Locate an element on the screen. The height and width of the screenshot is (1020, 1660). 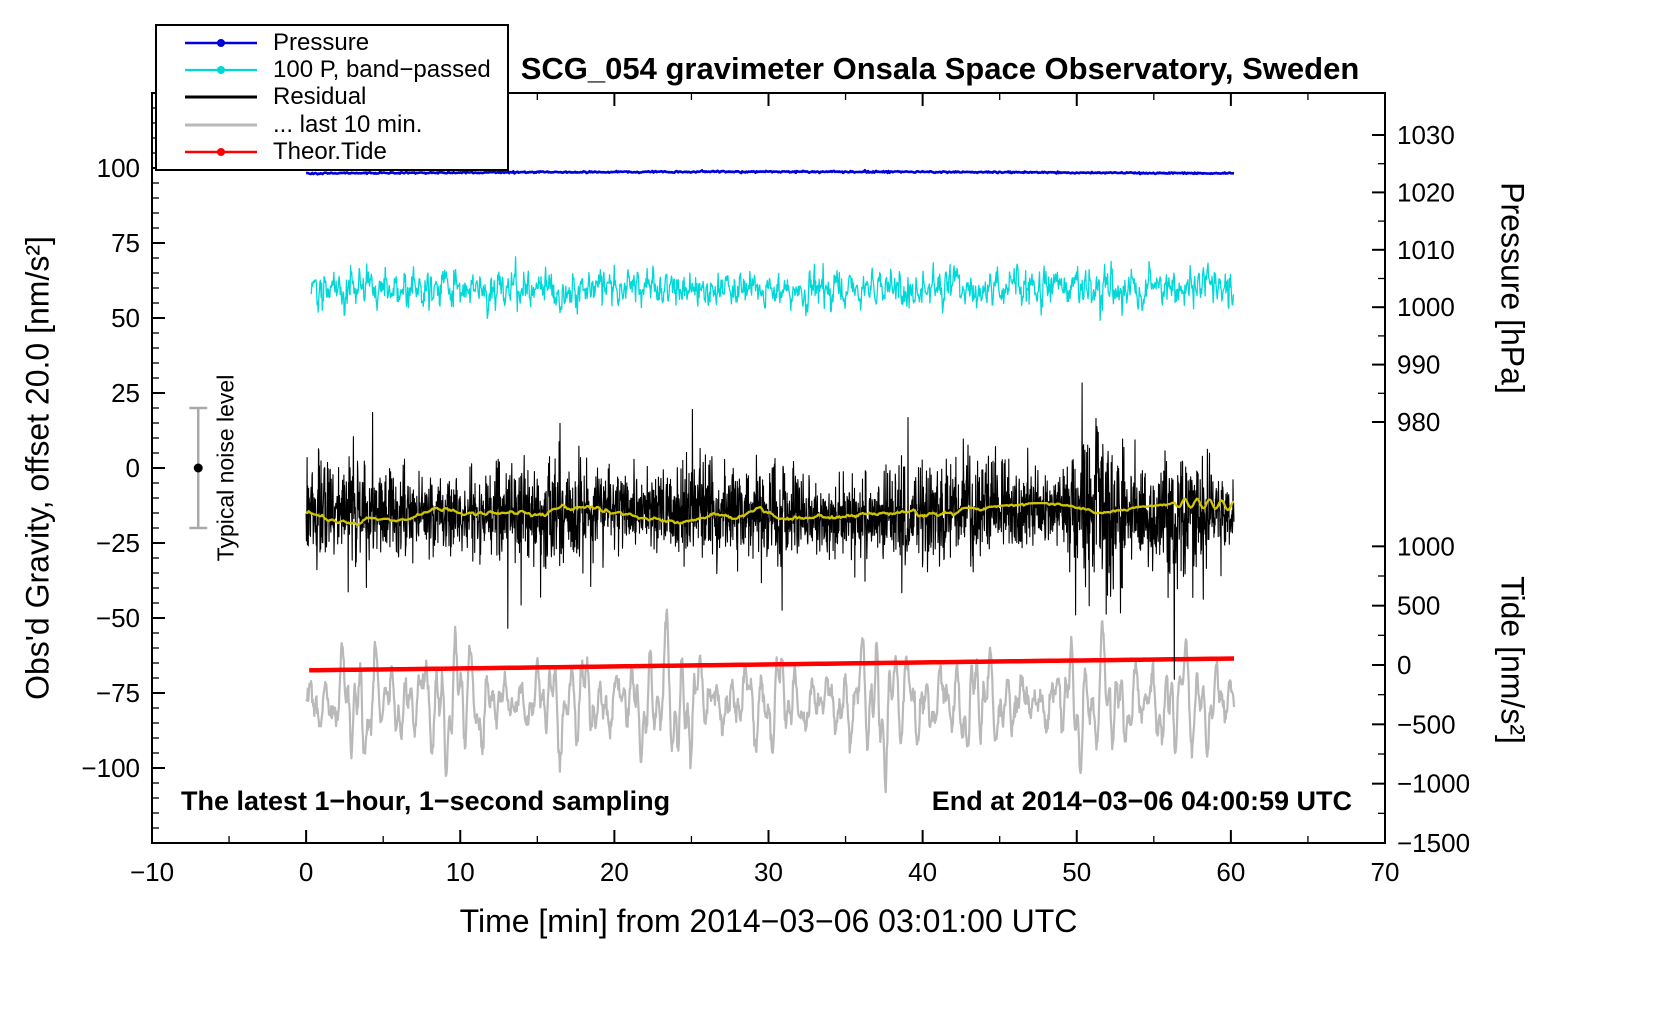
tick-label: 75 is located at coordinates (125, 243).